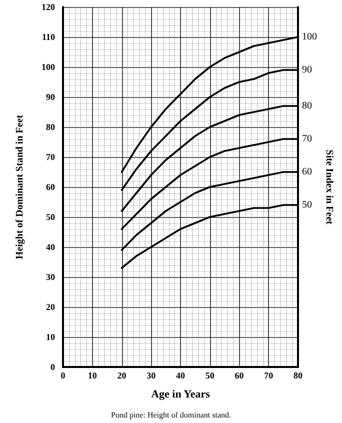  What do you see at coordinates (307, 106) in the screenshot?
I see `series-label: 80` at bounding box center [307, 106].